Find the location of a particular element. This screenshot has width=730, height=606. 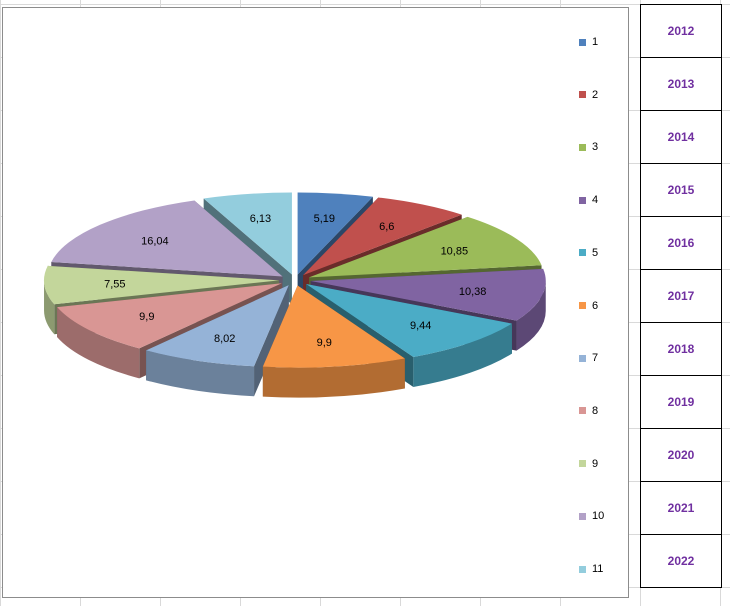

year-cell: 2013 is located at coordinates (681, 84).